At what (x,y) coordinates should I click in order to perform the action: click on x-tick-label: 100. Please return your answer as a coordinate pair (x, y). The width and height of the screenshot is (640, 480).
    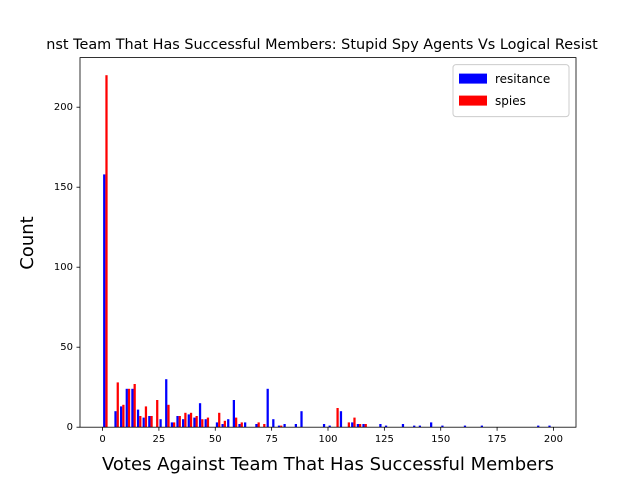
    Looking at the image, I should click on (327, 439).